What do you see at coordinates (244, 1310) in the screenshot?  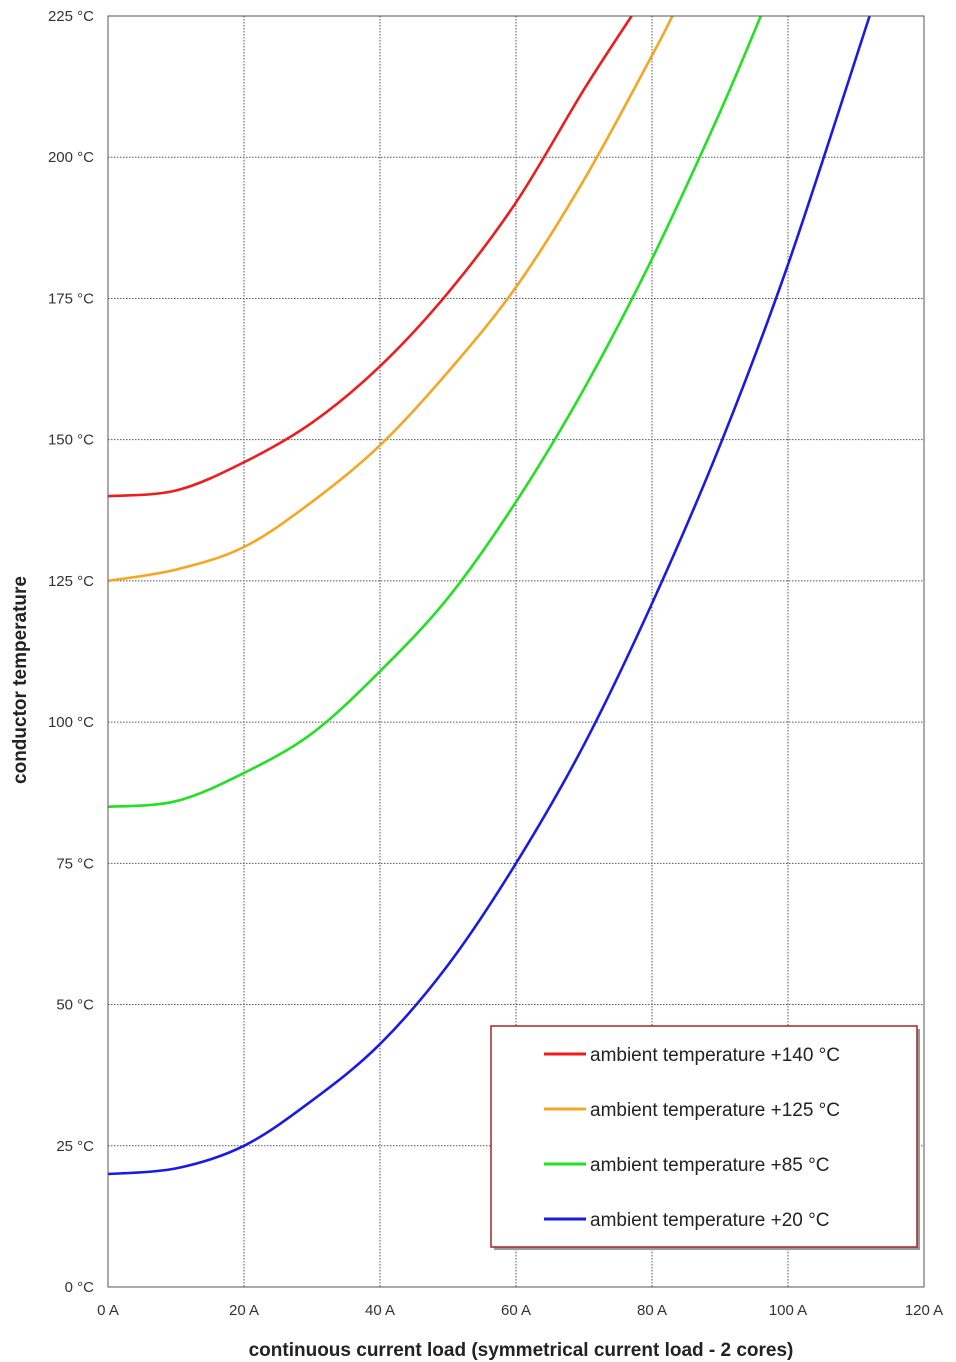 I see `x-tick-label: 20 A` at bounding box center [244, 1310].